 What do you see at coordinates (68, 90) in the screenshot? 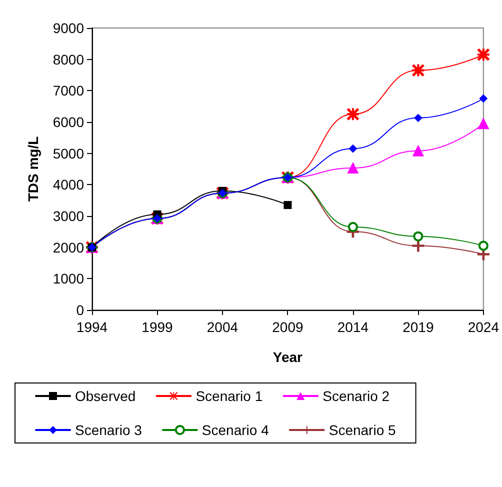
I see `y-tick-label: 7000` at bounding box center [68, 90].